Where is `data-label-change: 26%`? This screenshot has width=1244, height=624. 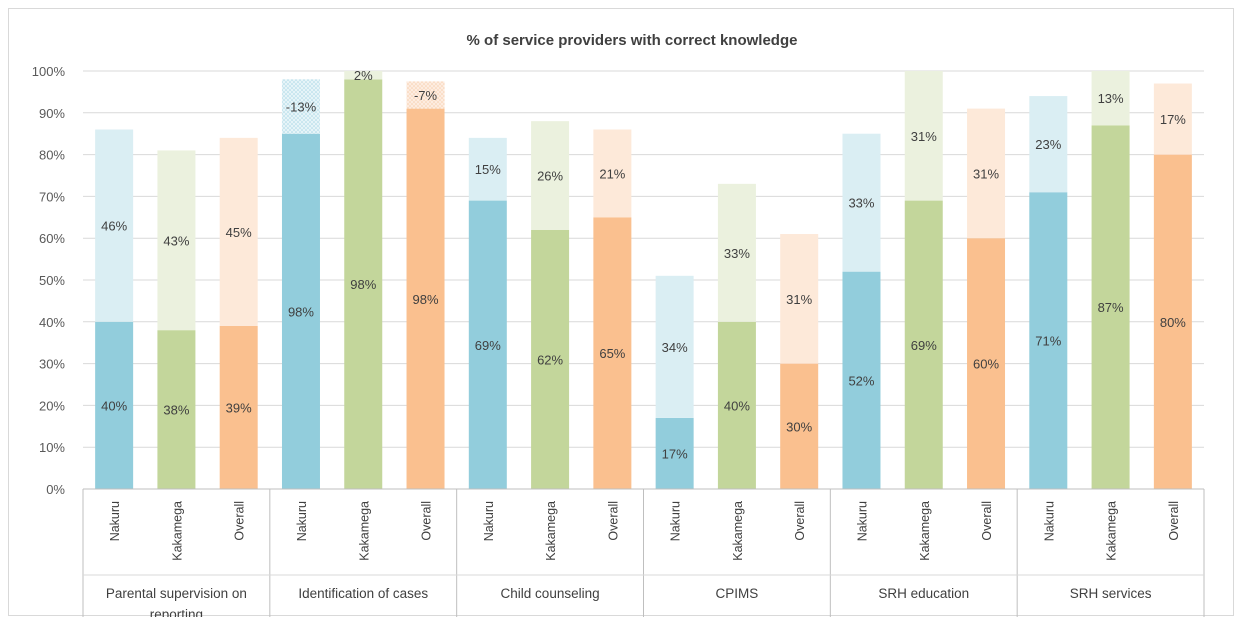
data-label-change: 26% is located at coordinates (550, 176).